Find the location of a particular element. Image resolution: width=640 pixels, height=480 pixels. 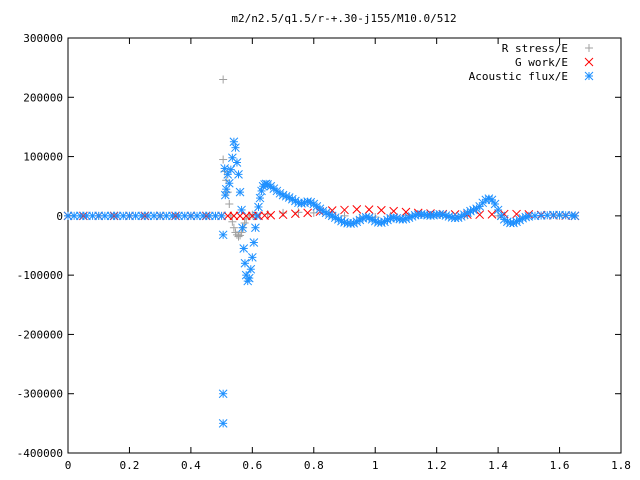

y-tick-label: 0 is located at coordinates (59, 216).